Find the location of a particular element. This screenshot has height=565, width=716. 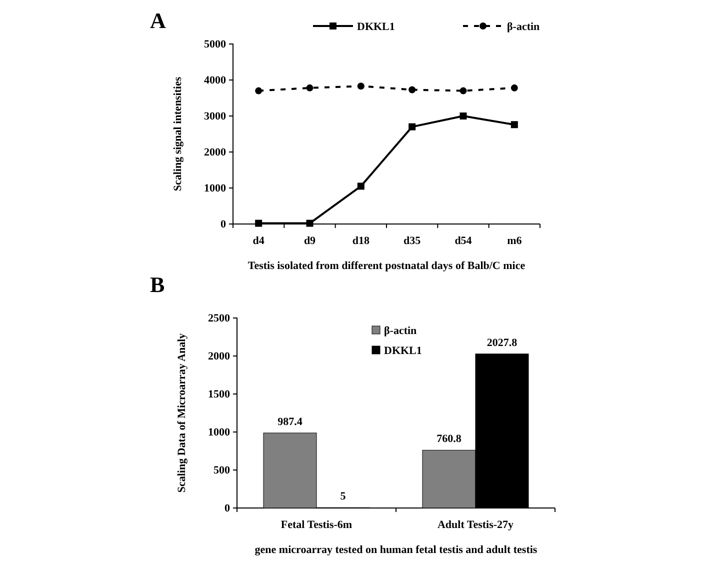

x-tick-label: Fetal Testis-6m is located at coordinates (316, 524).